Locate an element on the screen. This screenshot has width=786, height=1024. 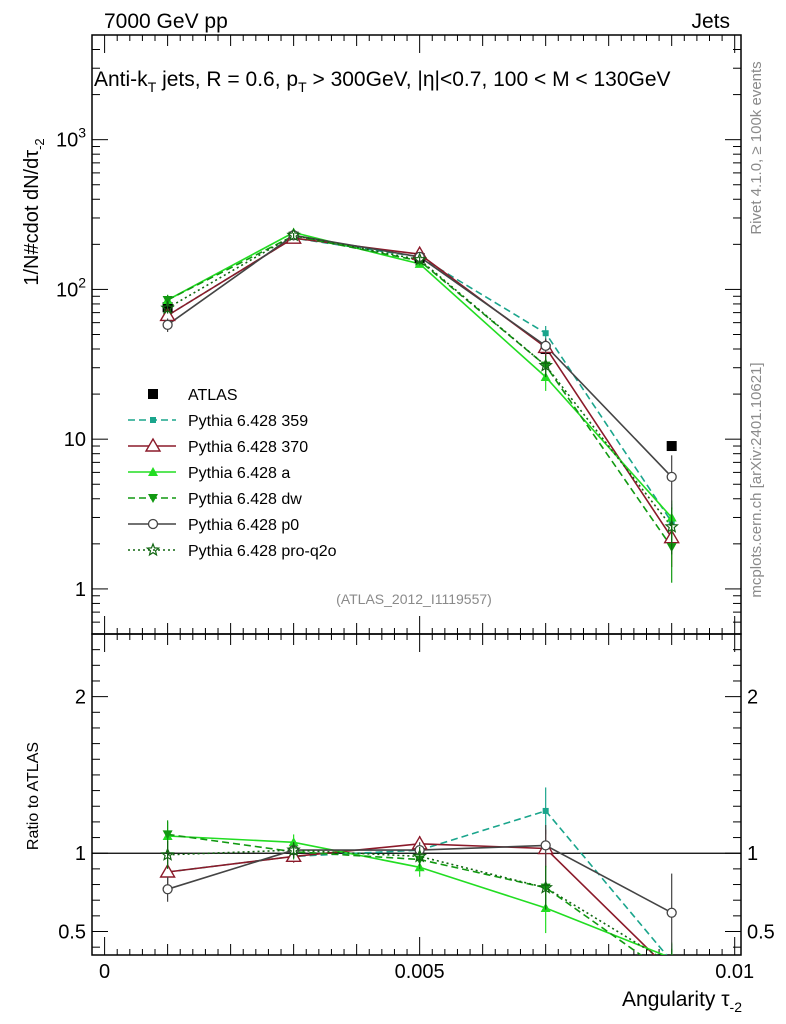
legend-marker-p370 is located at coordinates (153, 444).